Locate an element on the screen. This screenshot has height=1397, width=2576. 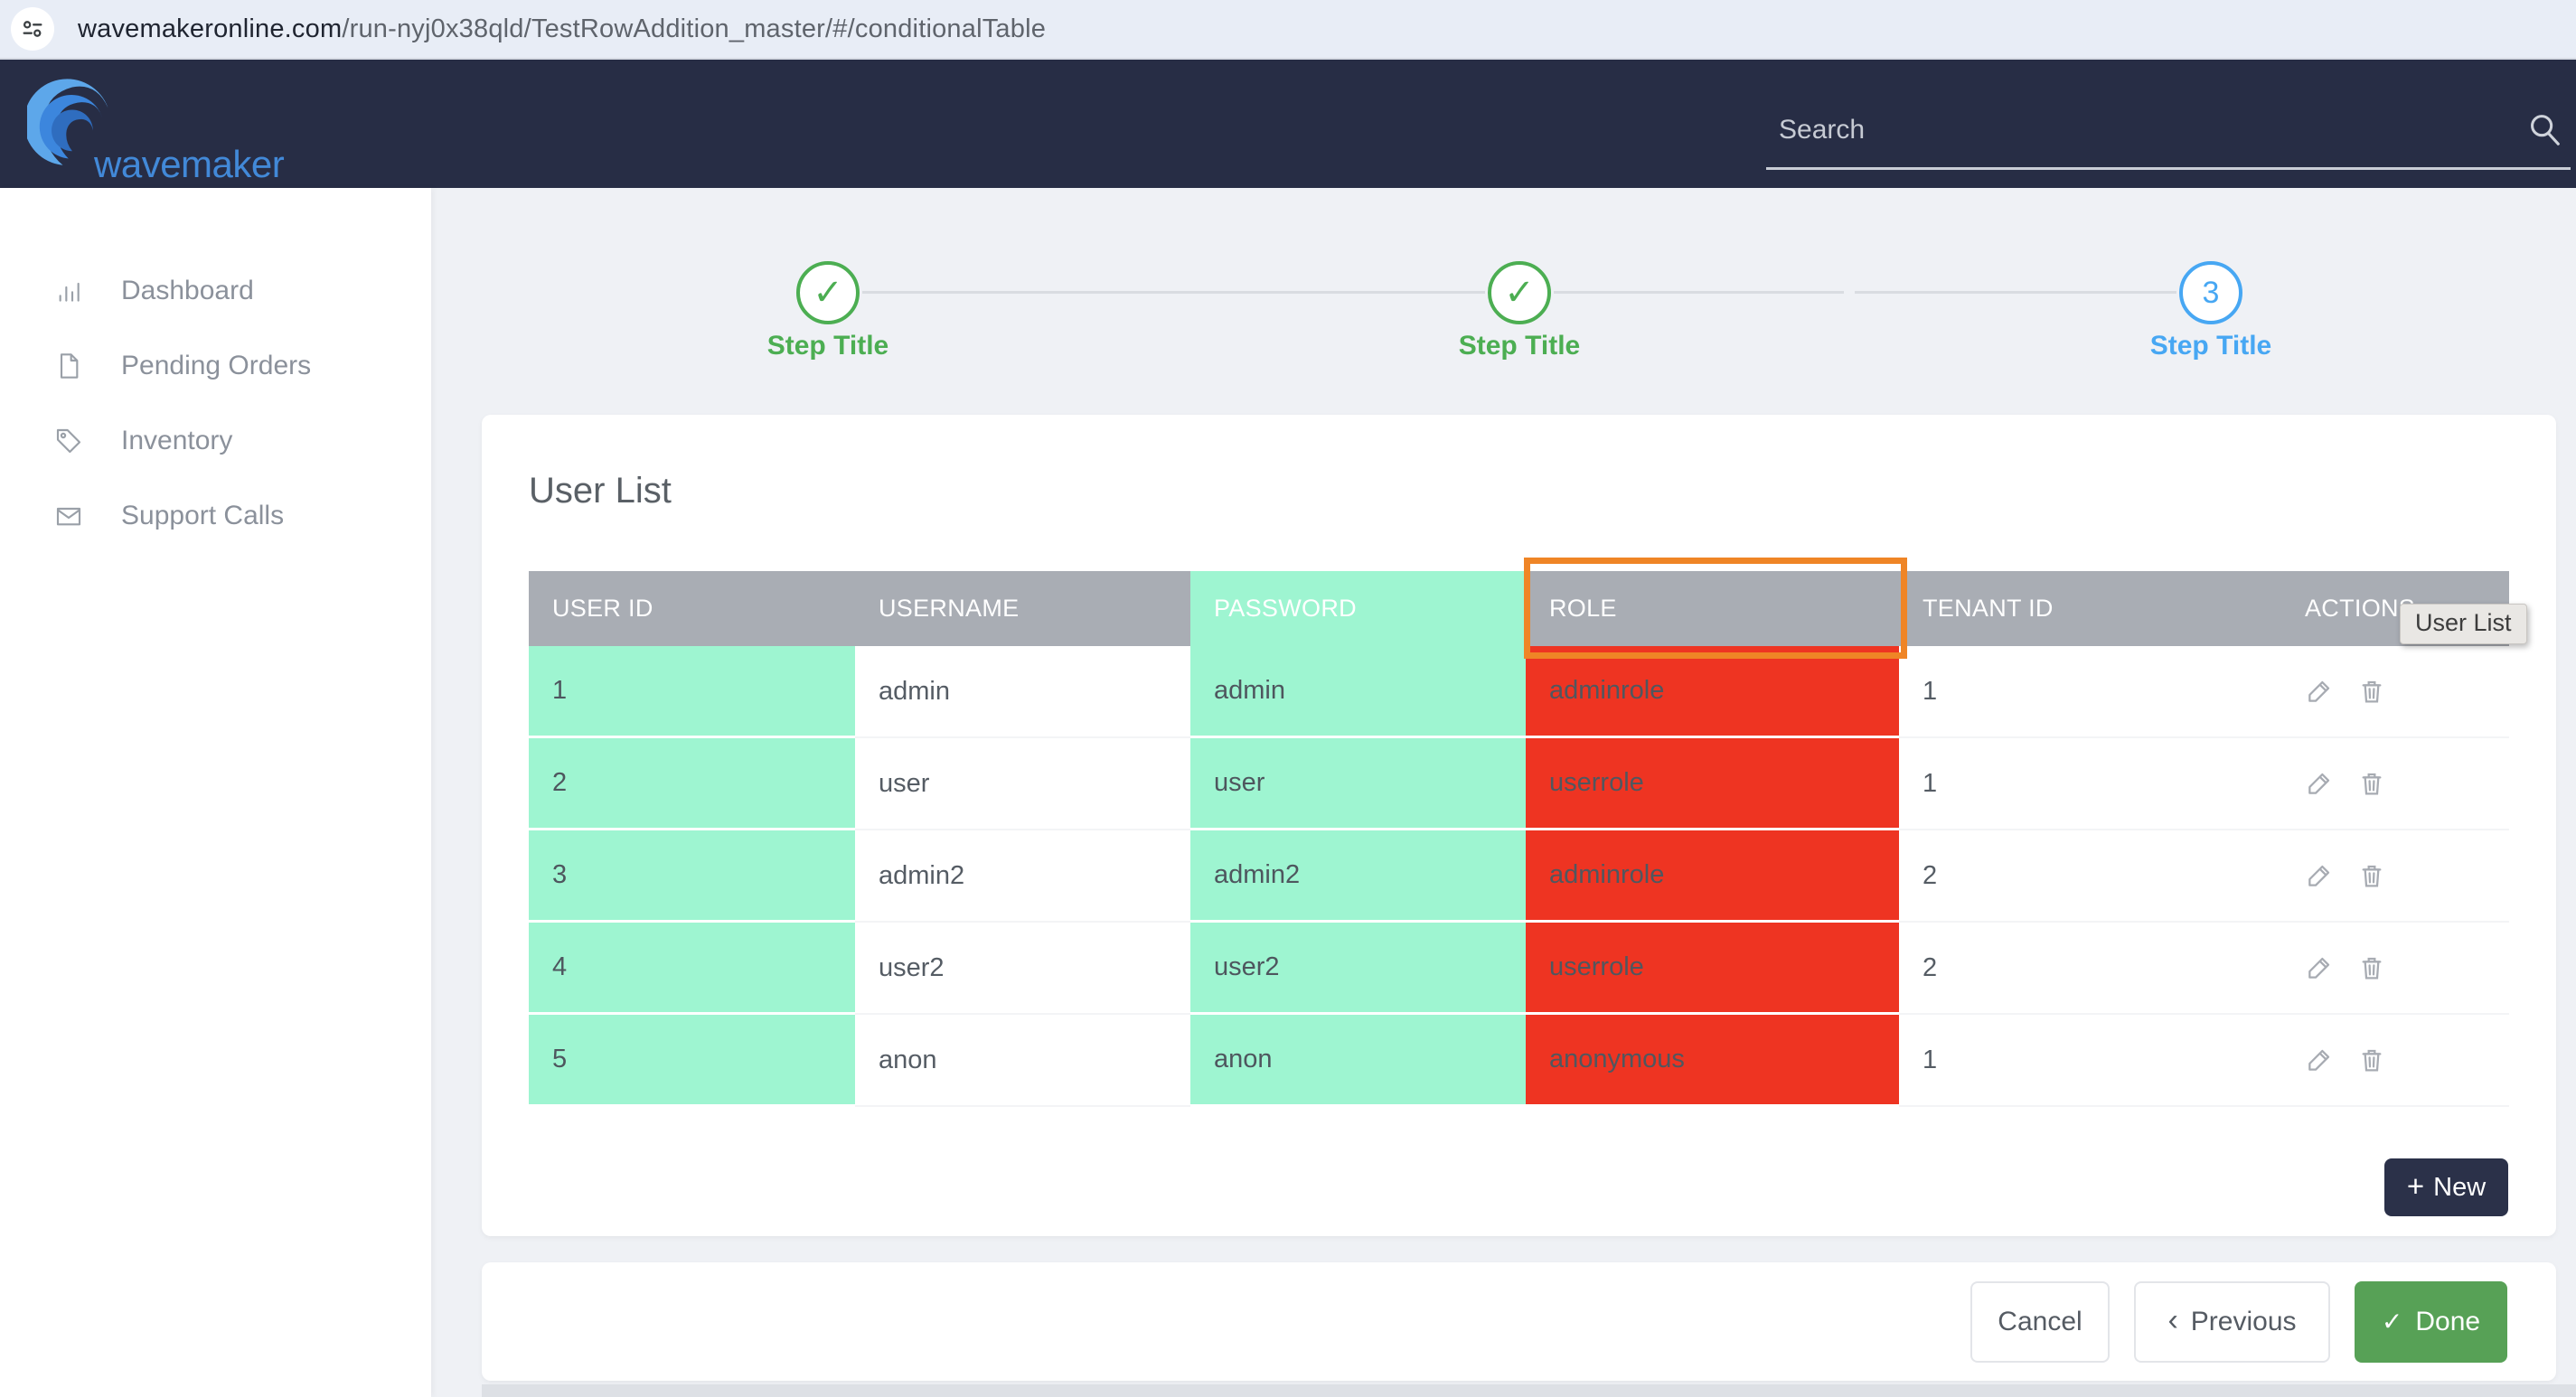
sidebar-item-support-calls: Support Calls is located at coordinates (216, 515).